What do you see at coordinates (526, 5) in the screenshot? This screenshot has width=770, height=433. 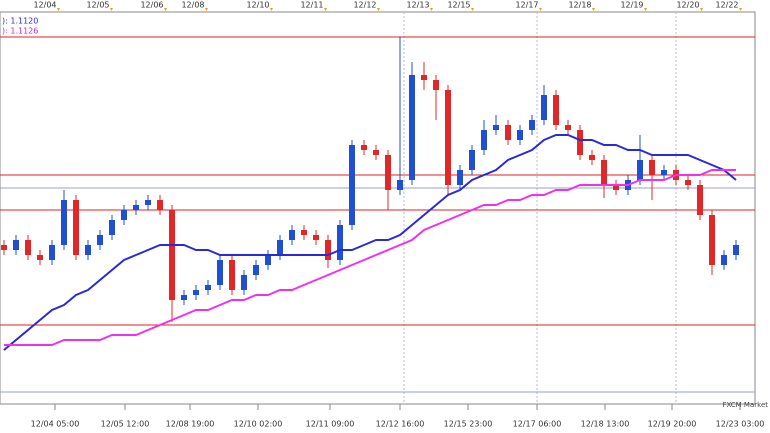 I see `x-tick-label: 12/17` at bounding box center [526, 5].